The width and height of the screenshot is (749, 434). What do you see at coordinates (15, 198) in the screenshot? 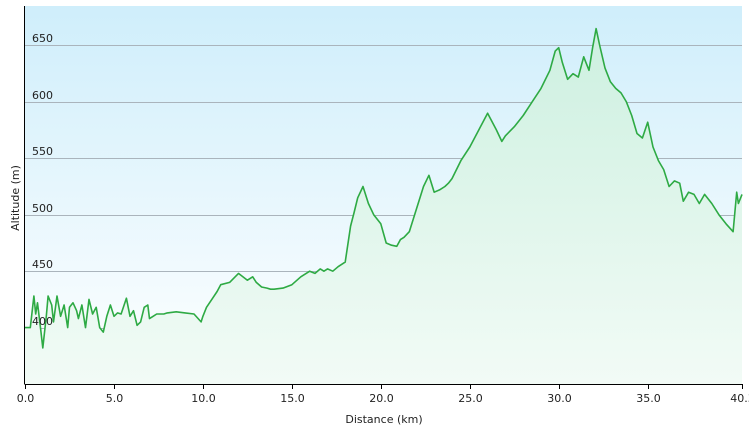
I see `y-axis-title: Altitude (m)` at bounding box center [15, 198].